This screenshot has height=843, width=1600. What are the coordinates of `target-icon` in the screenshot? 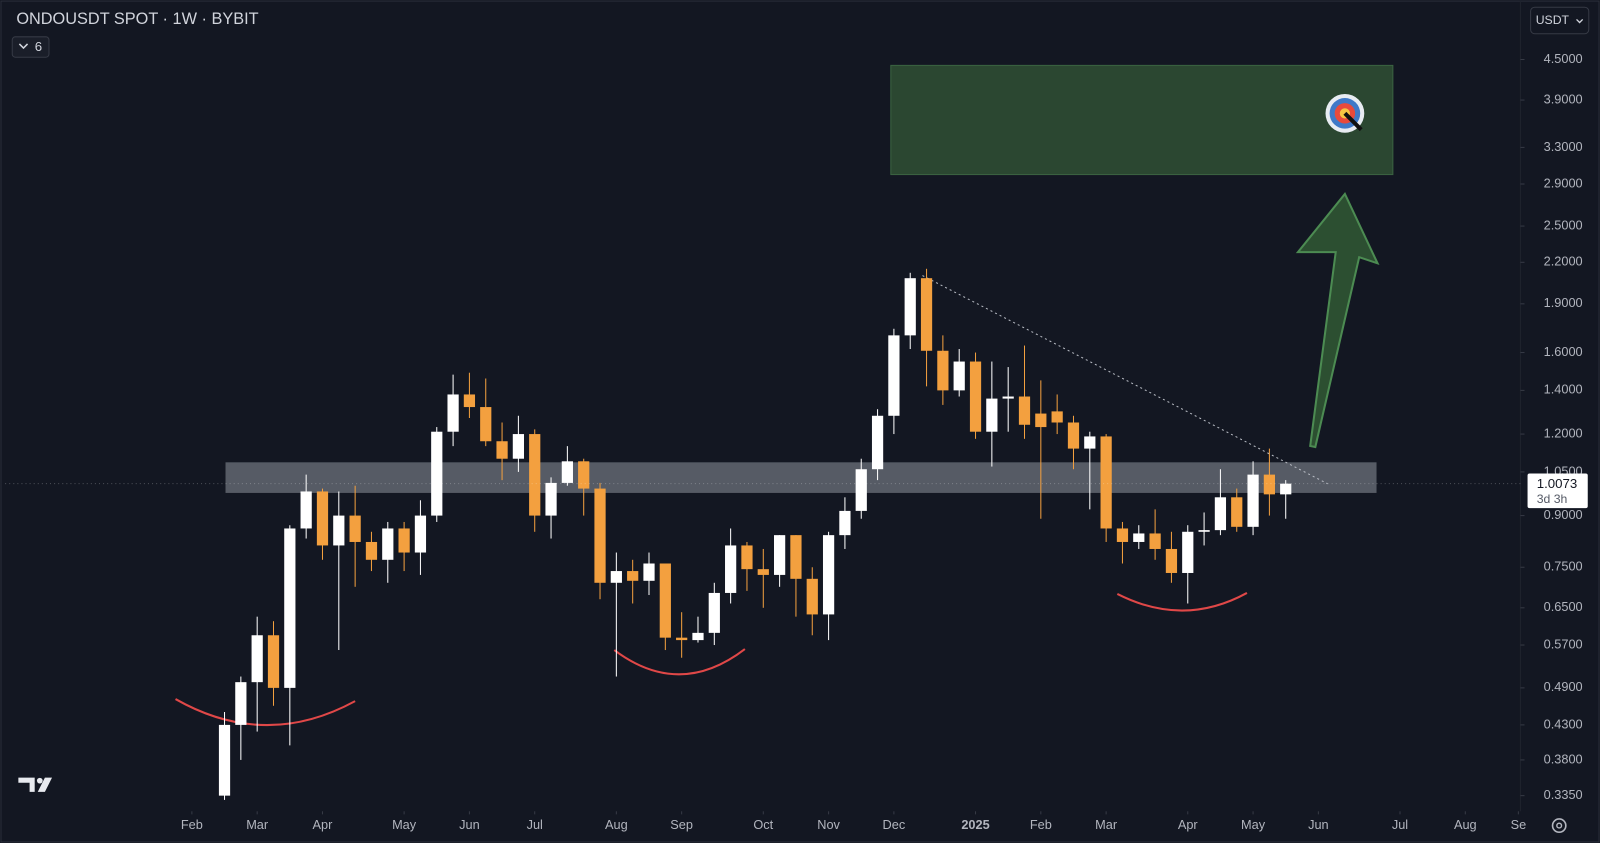 It's located at (1345, 113).